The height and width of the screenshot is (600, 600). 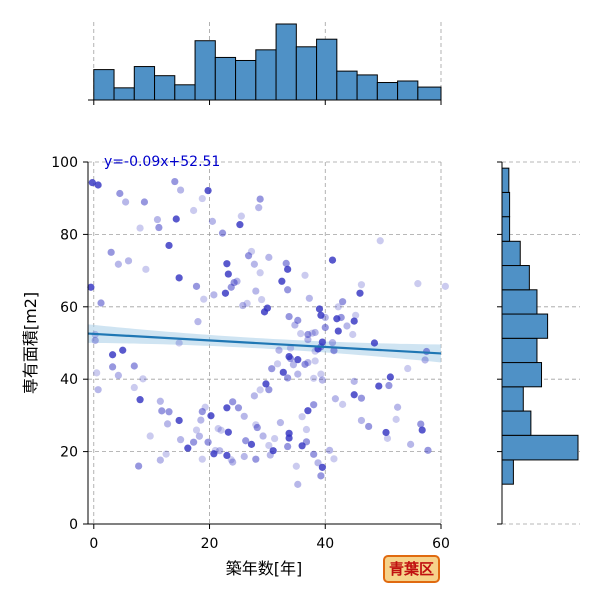 What do you see at coordinates (267, 62) in the screenshot?
I see `top-histogram` at bounding box center [267, 62].